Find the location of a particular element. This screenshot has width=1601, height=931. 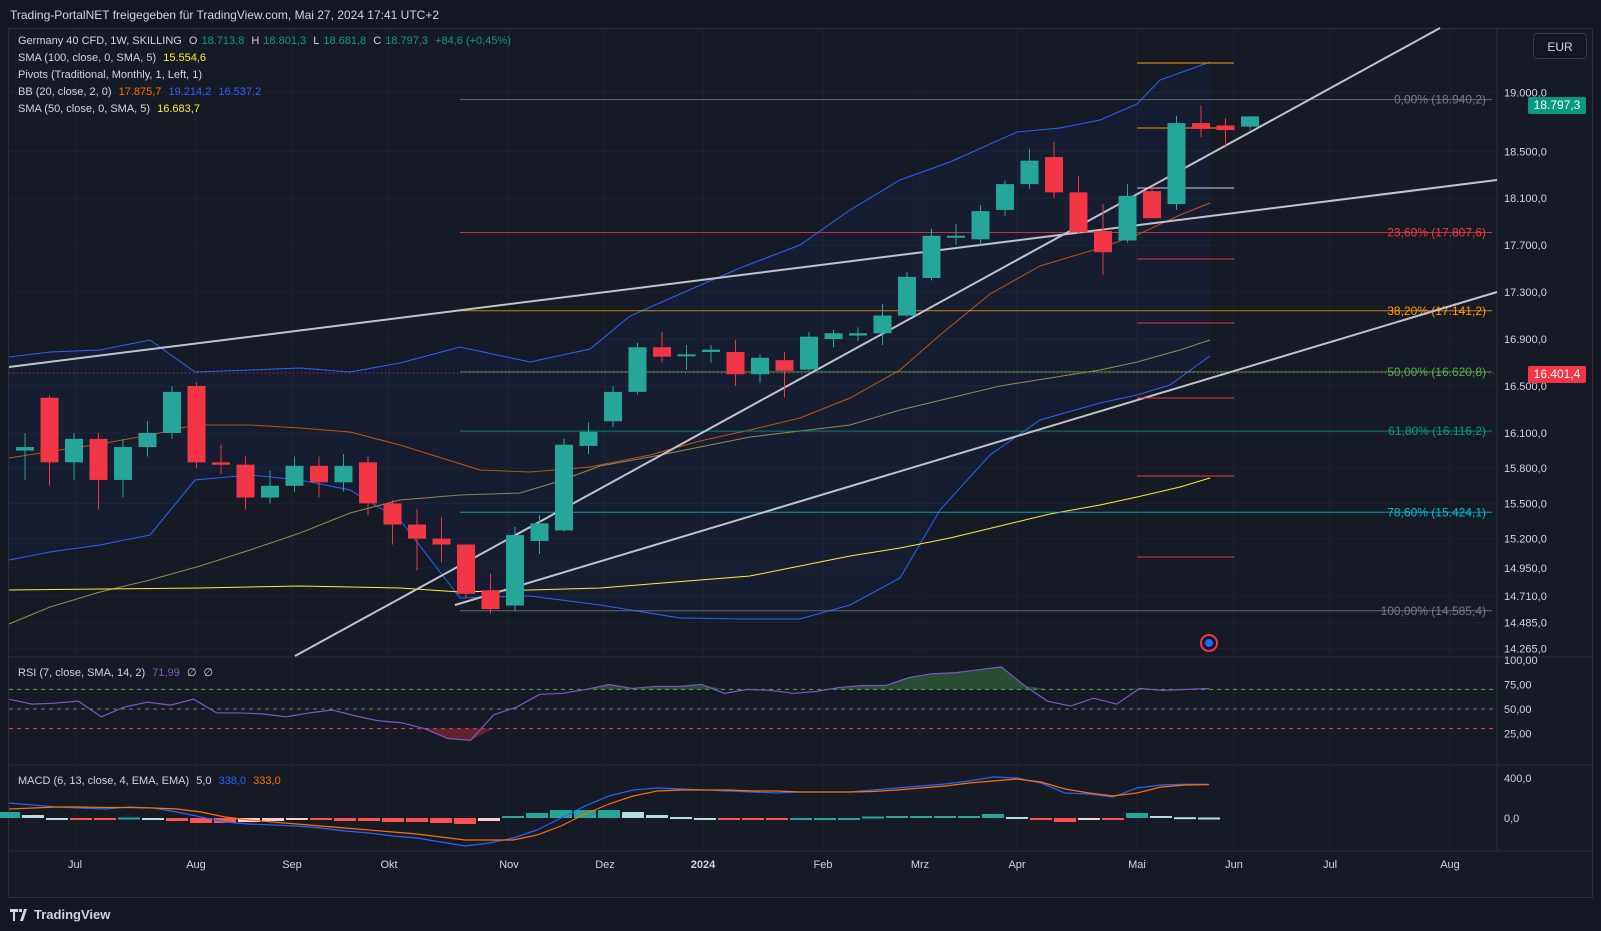

sma50-value: 16.683,7 is located at coordinates (178, 109).